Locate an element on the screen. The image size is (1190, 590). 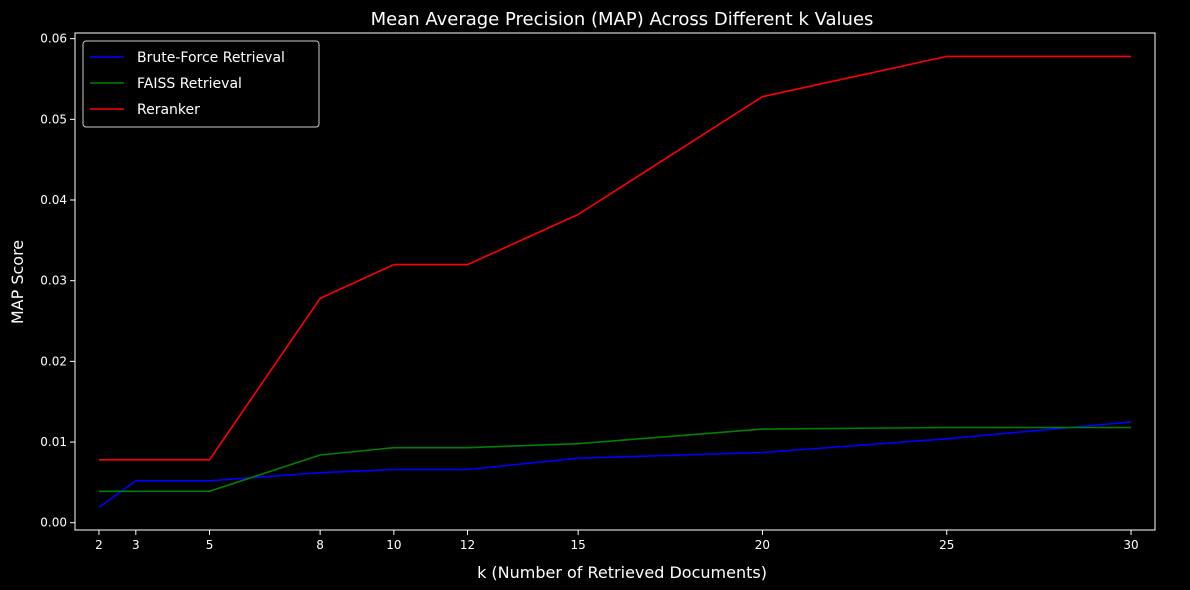
x-tick-label: 8 is located at coordinates (320, 545).